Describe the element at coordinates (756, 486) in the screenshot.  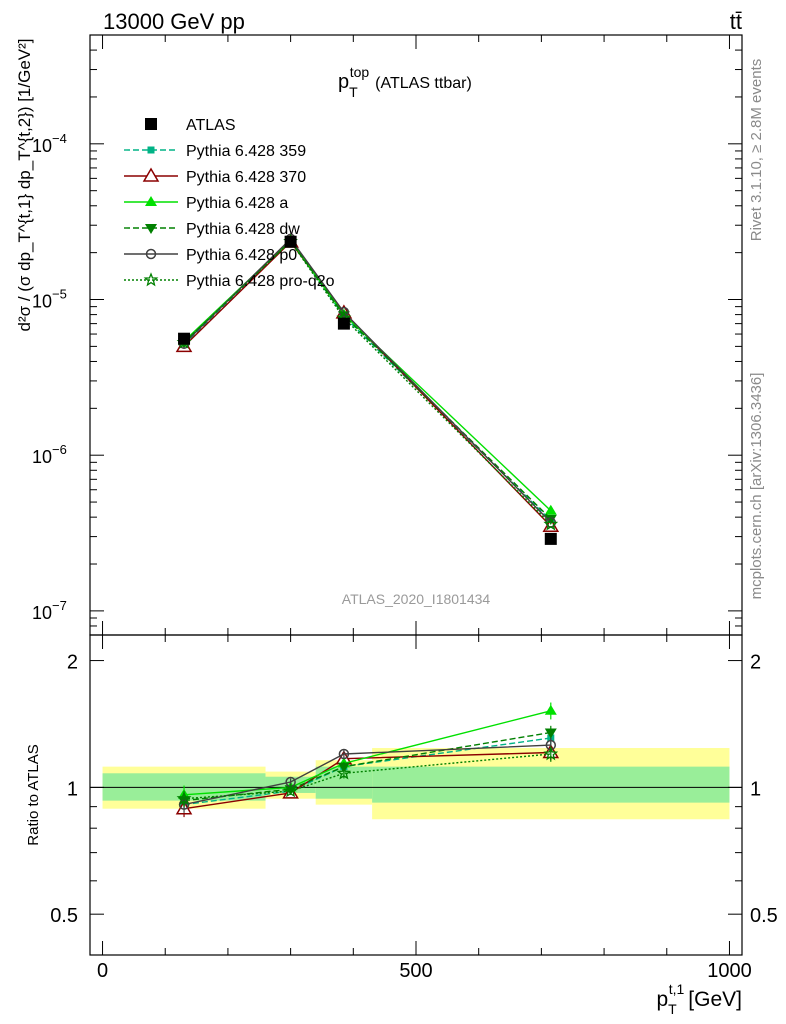
I see `mcplots-url-text: mcplots.cern.ch [arXiv:1306.3436]` at that location.